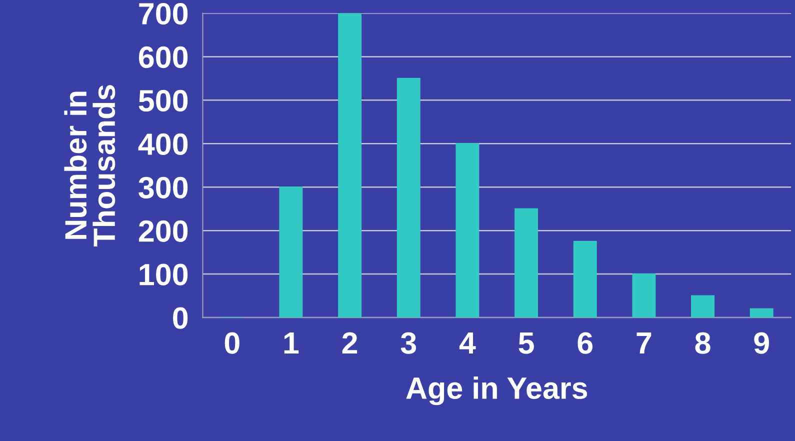  I want to click on y-tick-label: 200, so click(163, 231).